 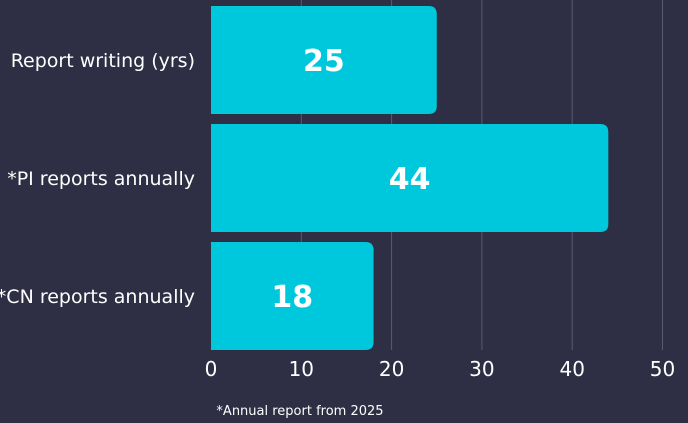 What do you see at coordinates (97, 297) in the screenshot?
I see `category-label-3: *CN reports annually` at bounding box center [97, 297].